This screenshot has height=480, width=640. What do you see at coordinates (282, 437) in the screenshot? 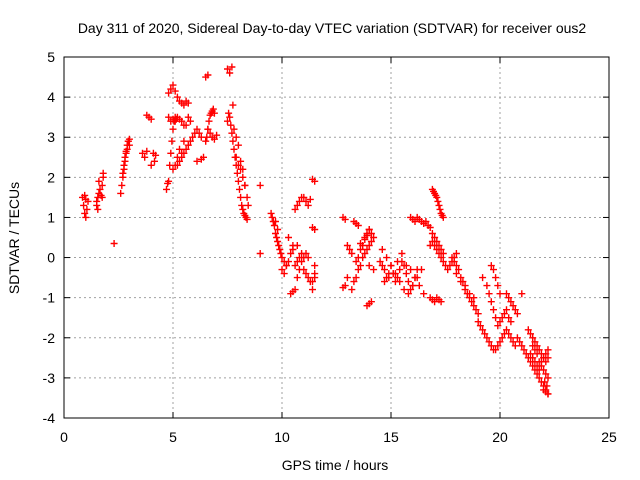
I see `x-tick-label: 10` at bounding box center [282, 437].